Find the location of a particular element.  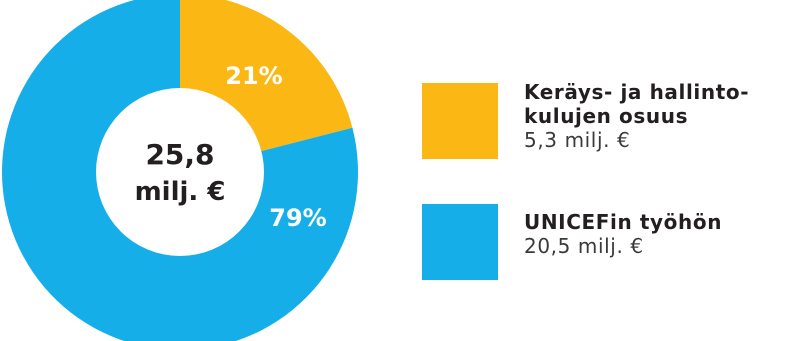

donut-hole is located at coordinates (180, 172).